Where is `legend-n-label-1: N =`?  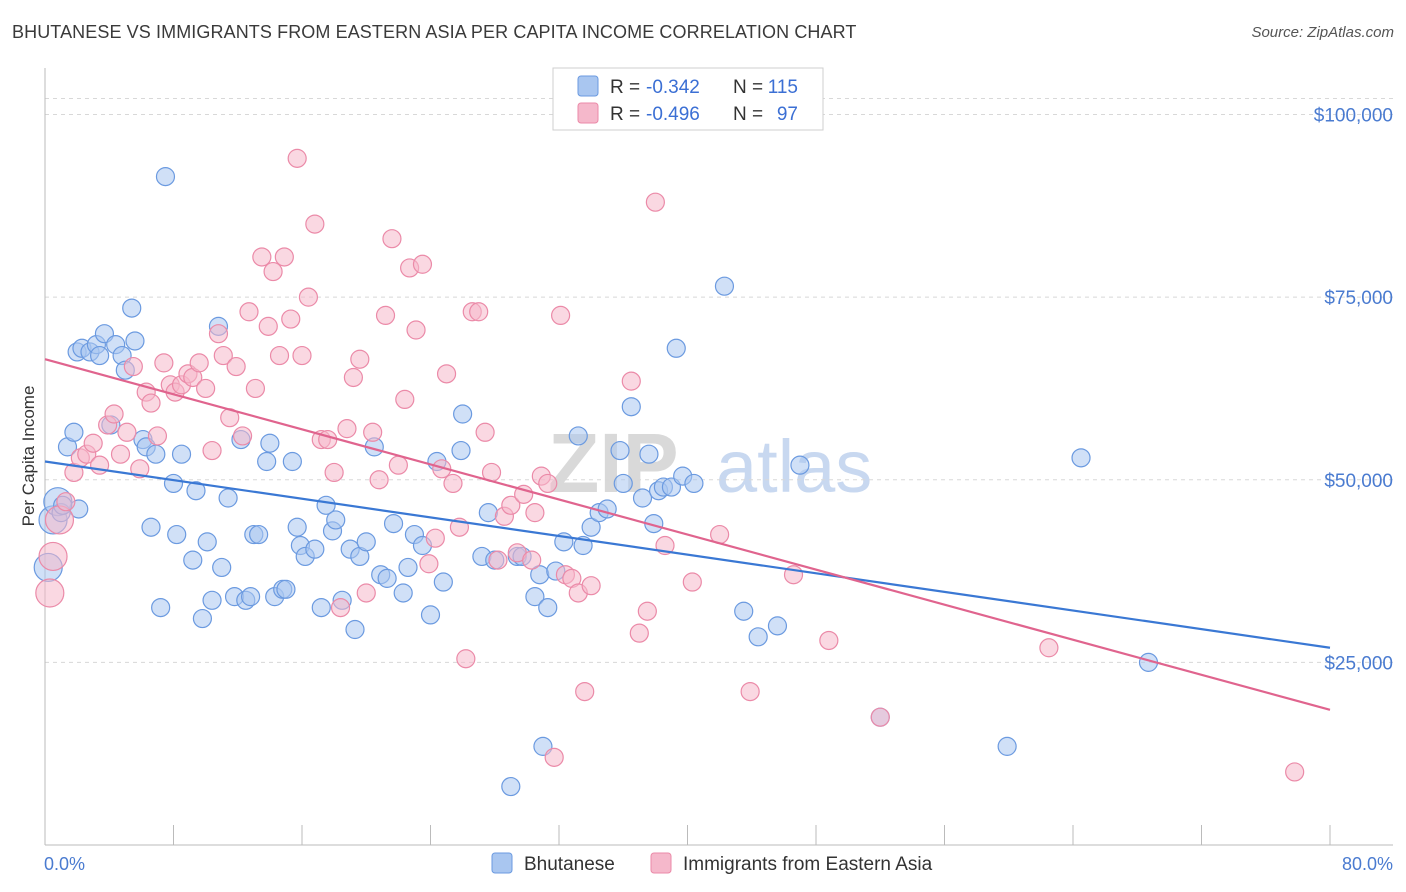 legend-n-label-1: N = is located at coordinates (748, 87).